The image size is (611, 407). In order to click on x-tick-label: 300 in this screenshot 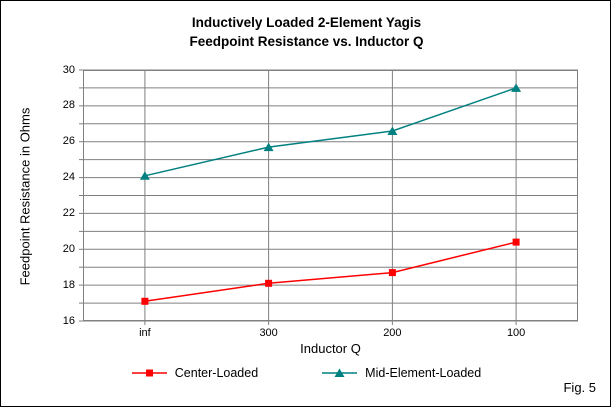, I will do `click(268, 333)`.